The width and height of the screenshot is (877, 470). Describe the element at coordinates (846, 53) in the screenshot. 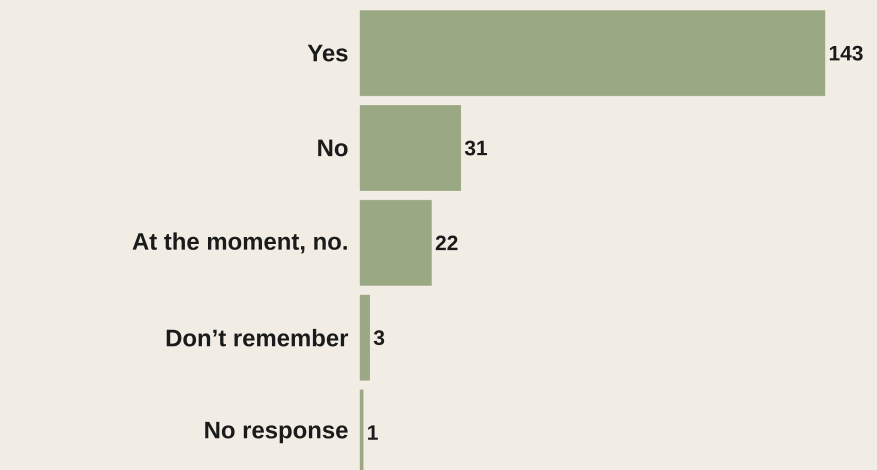

I see `data-label: 143` at that location.